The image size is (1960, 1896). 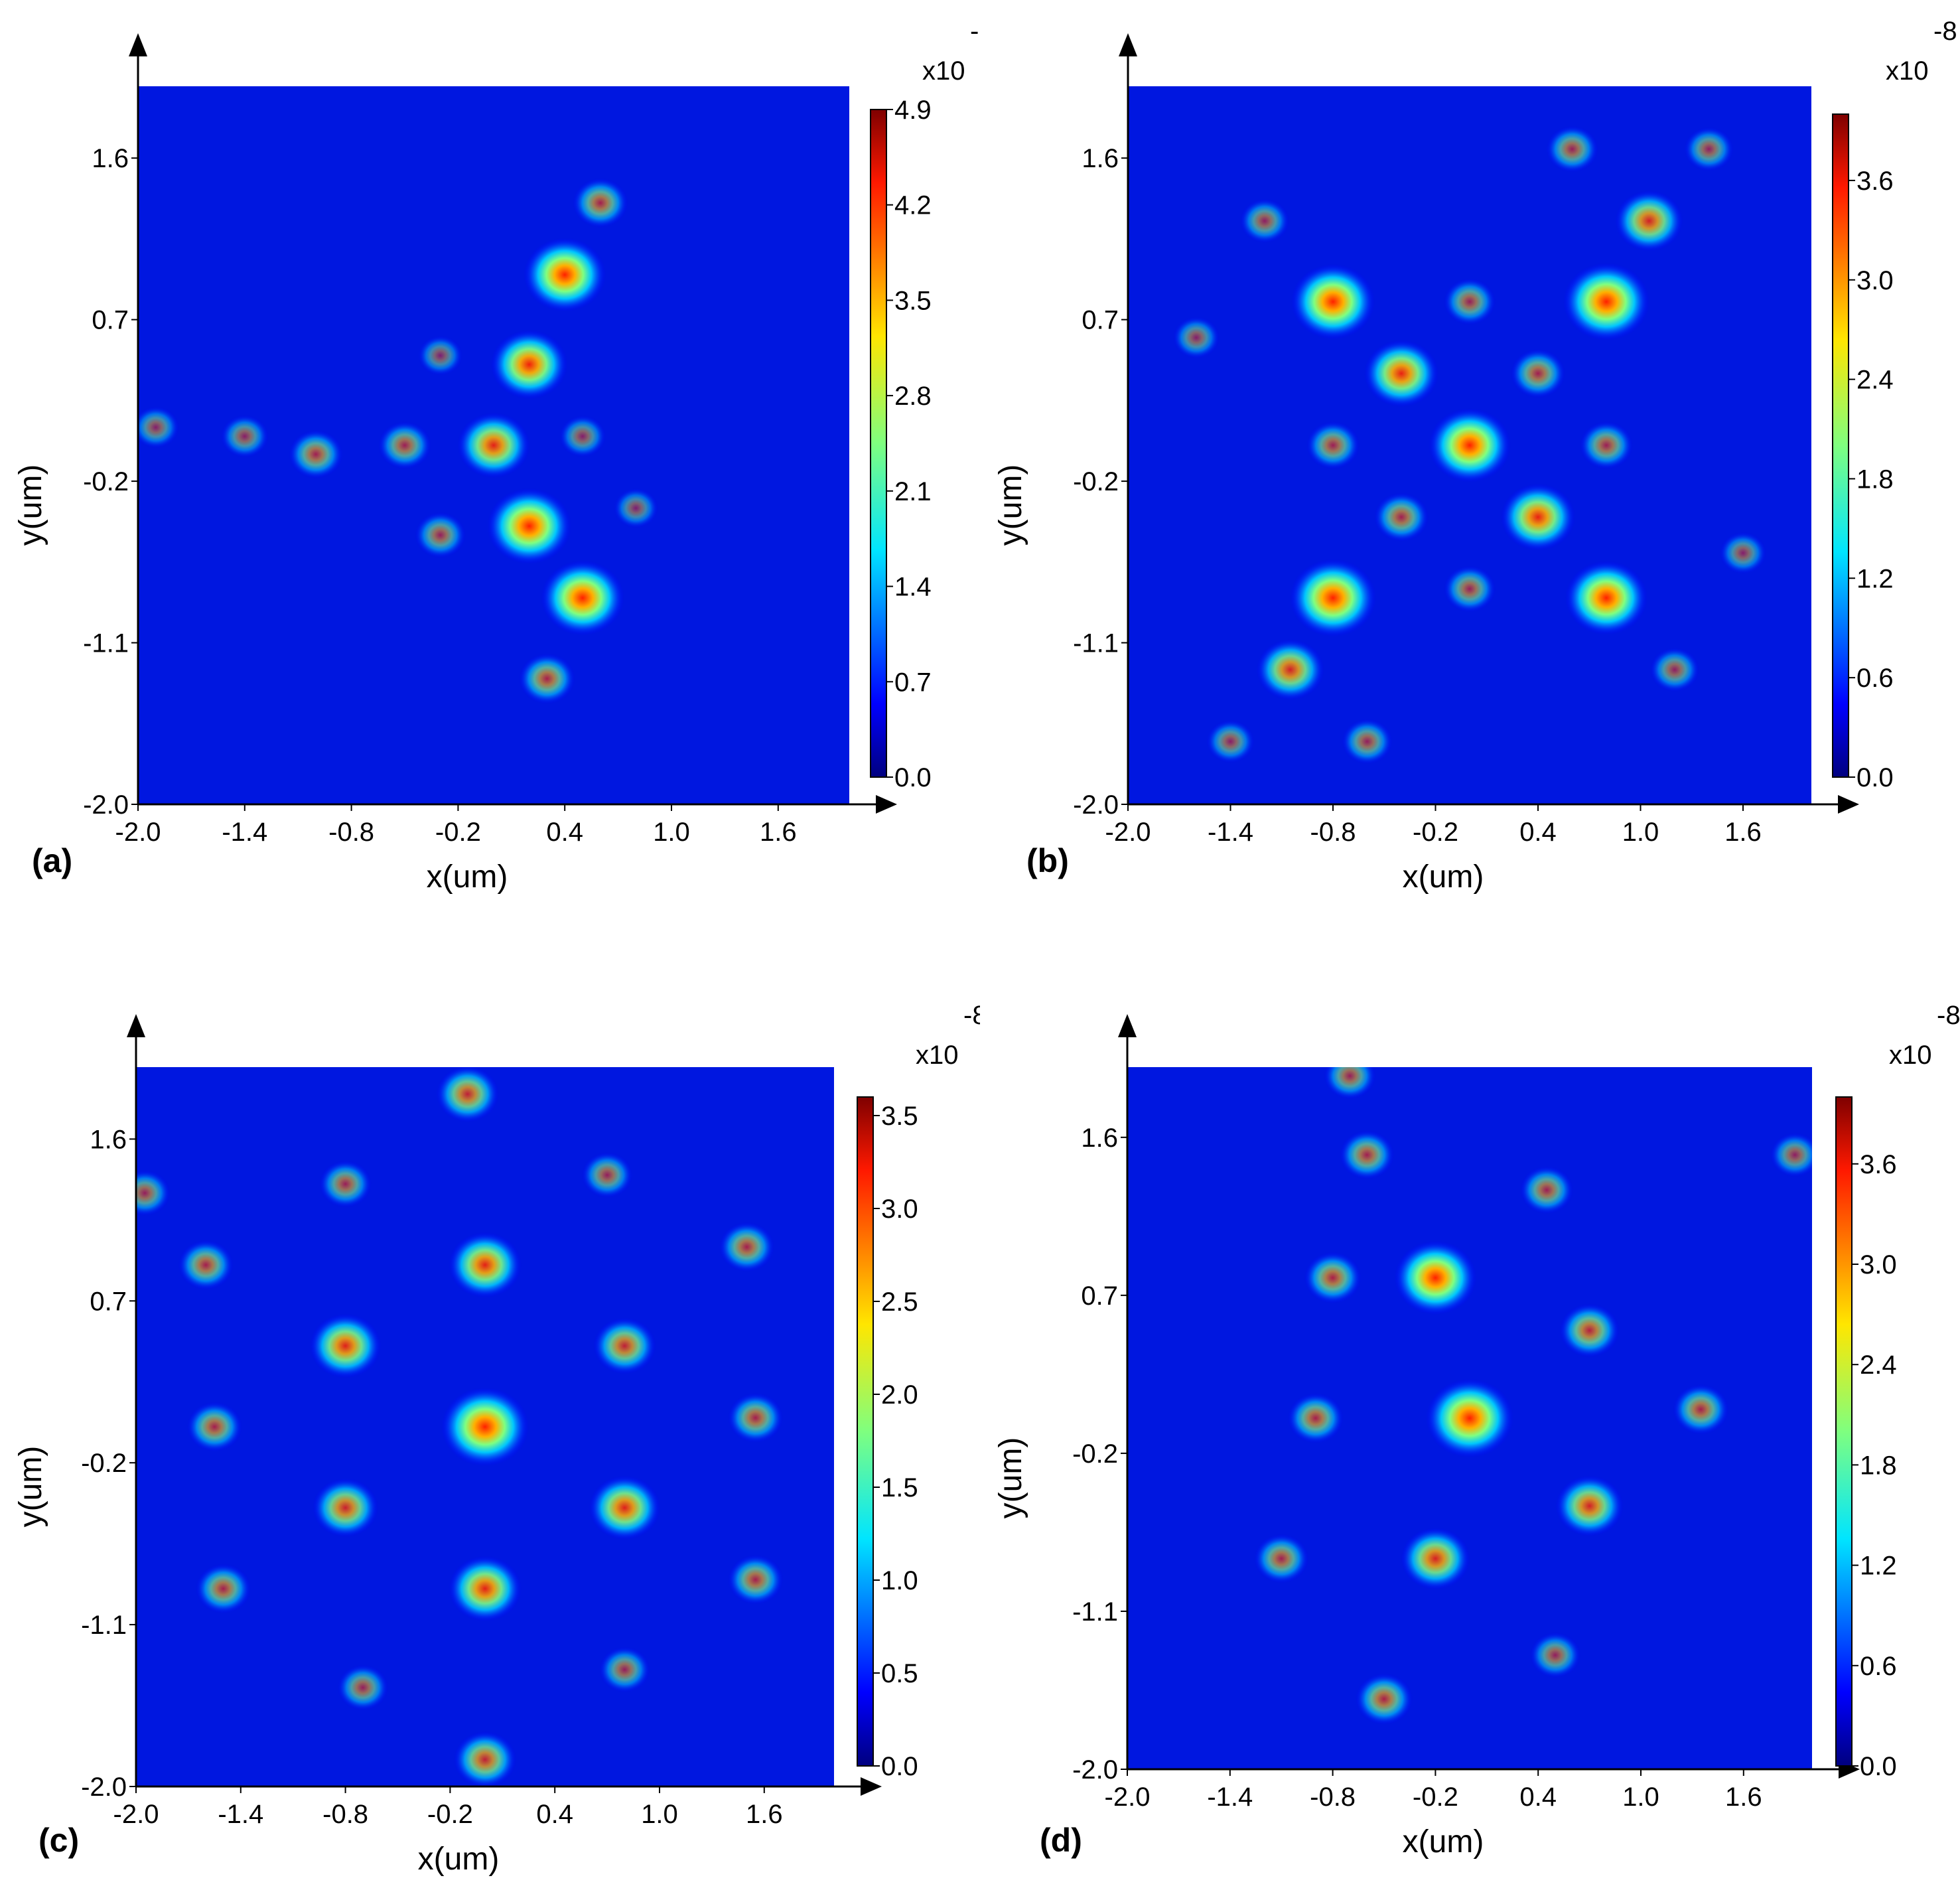 What do you see at coordinates (1878, 1164) in the screenshot?
I see `colorbar-tick-label: 3.6` at bounding box center [1878, 1164].